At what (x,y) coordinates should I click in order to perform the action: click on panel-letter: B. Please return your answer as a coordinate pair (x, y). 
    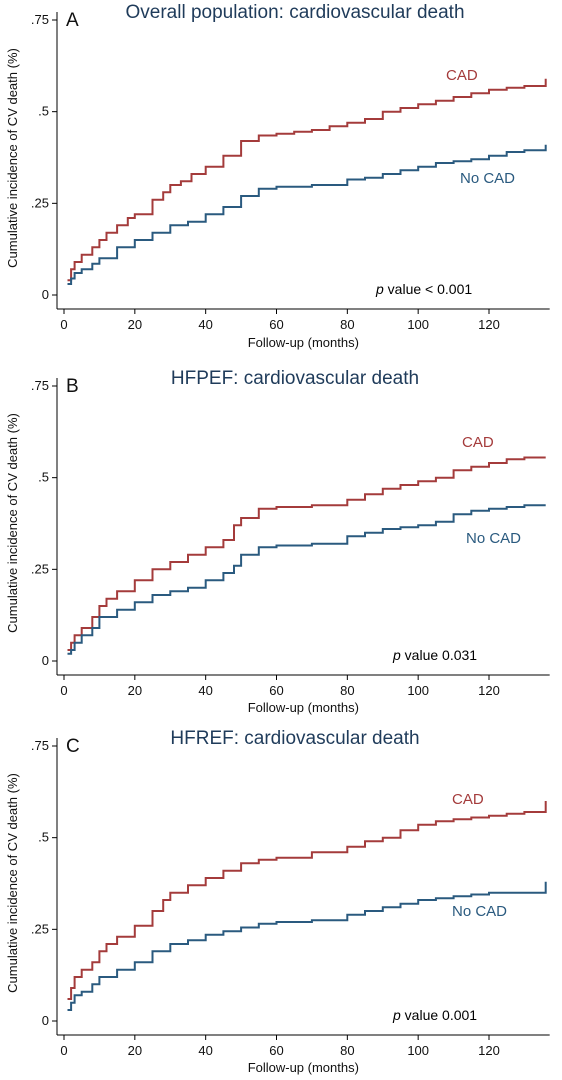
    Looking at the image, I should click on (72, 386).